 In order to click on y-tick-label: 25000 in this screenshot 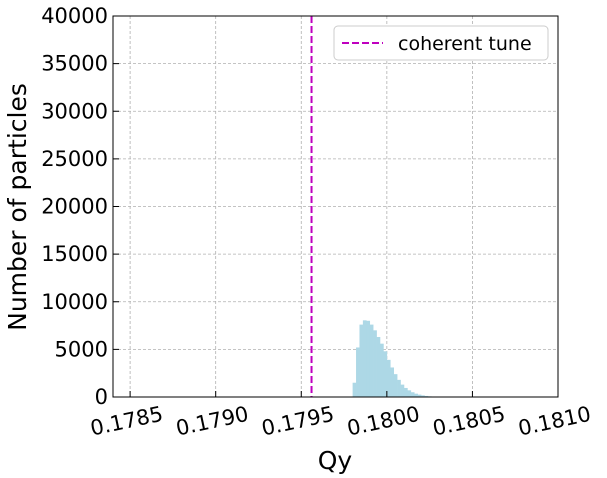, I will do `click(74, 159)`.